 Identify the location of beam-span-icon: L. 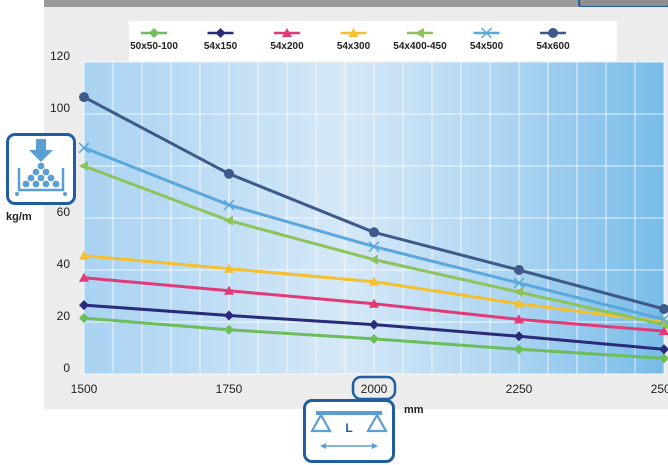
(349, 431).